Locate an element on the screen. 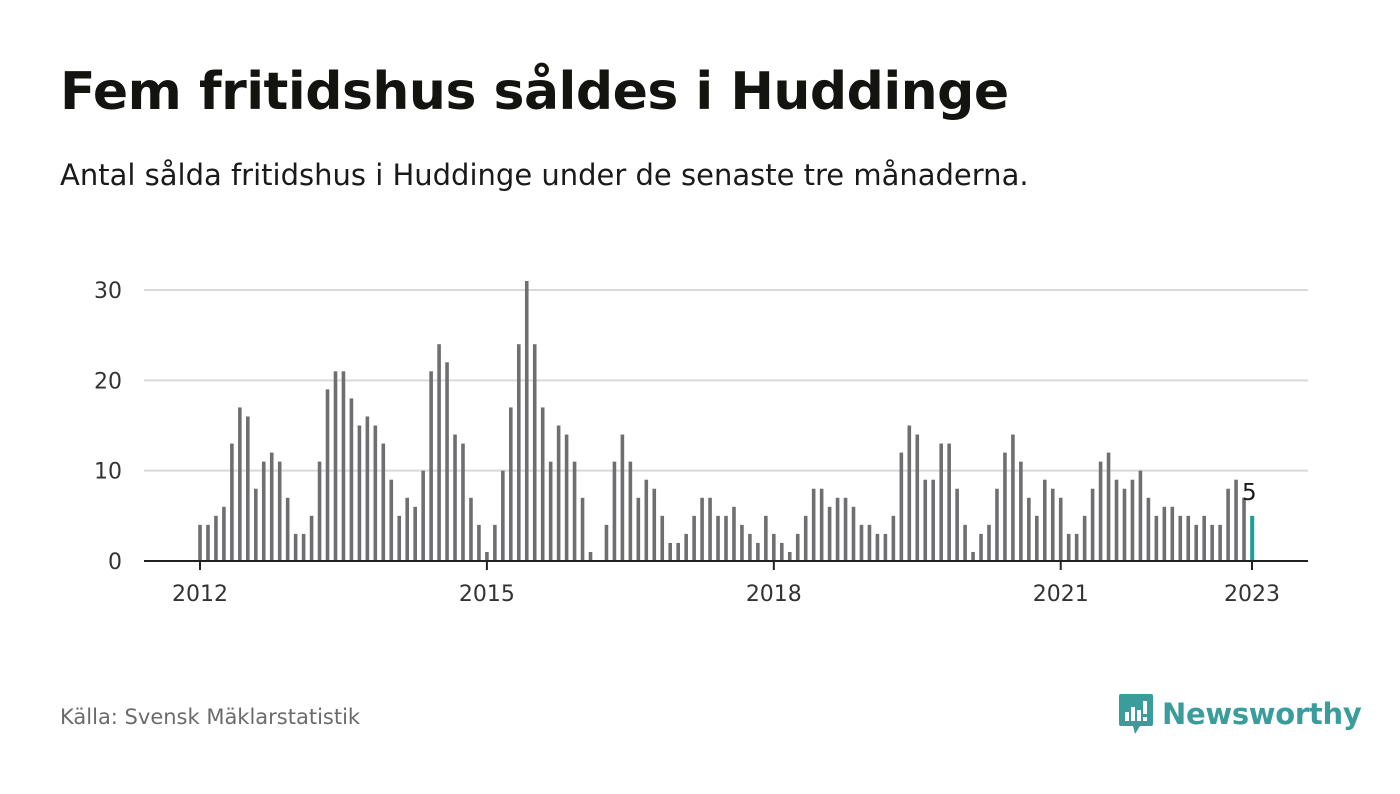  last-value-label: 5 is located at coordinates (1249, 493).